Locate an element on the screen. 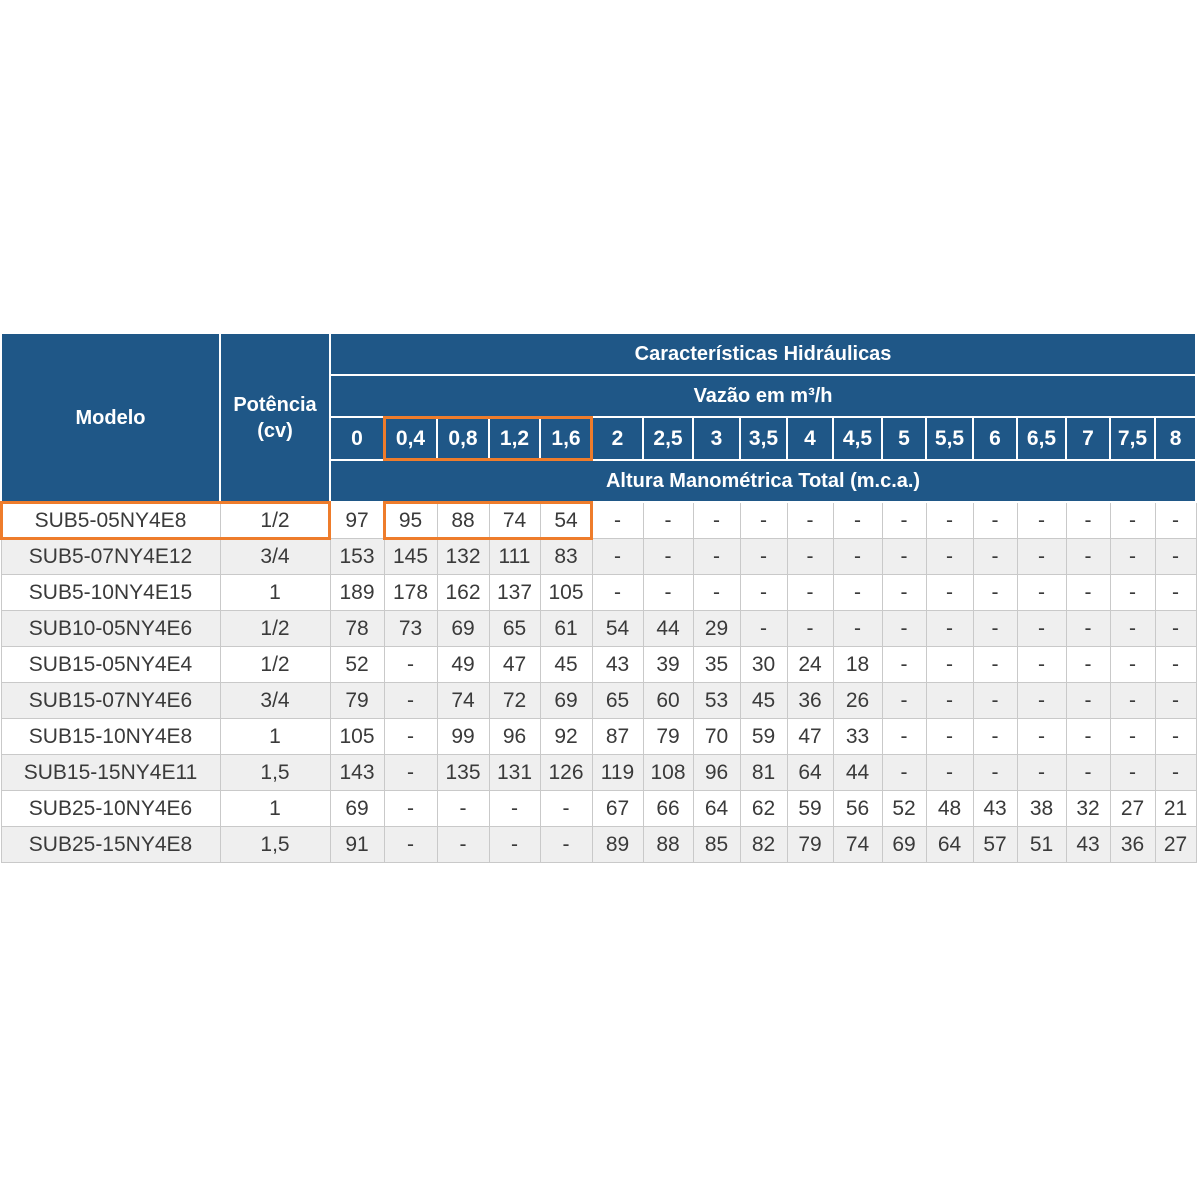  head-value-cell: 52 is located at coordinates (904, 808).